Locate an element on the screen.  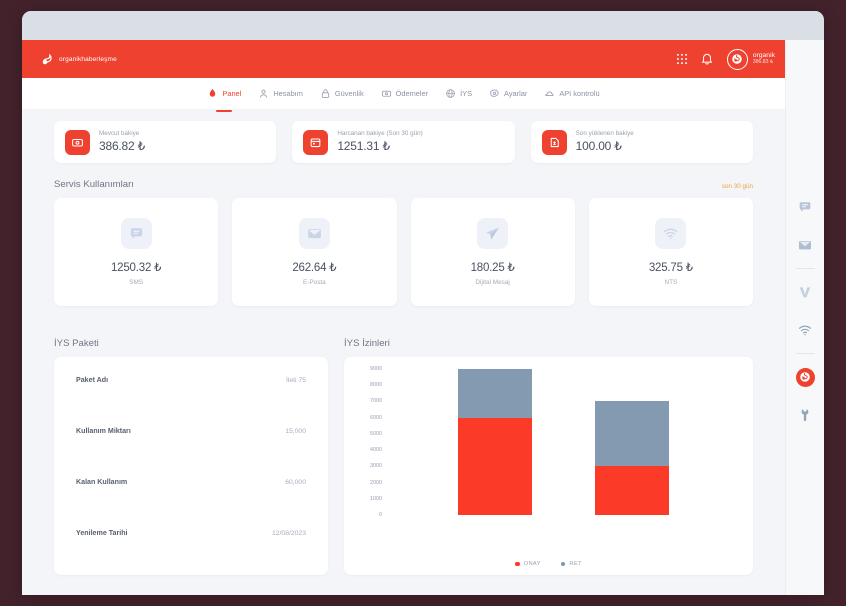
package-title: İYS Paketi is located at coordinates (76, 343).